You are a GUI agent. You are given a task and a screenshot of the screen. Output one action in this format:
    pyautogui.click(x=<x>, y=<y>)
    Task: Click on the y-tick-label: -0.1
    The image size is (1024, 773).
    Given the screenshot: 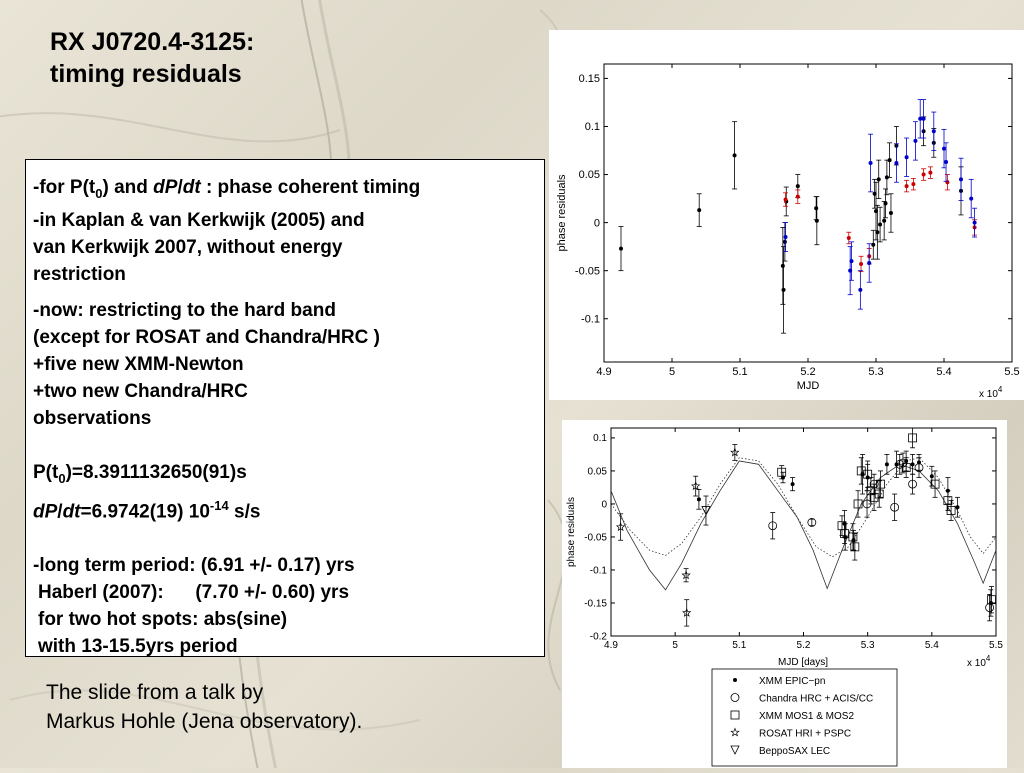 What is the action you would take?
    pyautogui.click(x=590, y=319)
    